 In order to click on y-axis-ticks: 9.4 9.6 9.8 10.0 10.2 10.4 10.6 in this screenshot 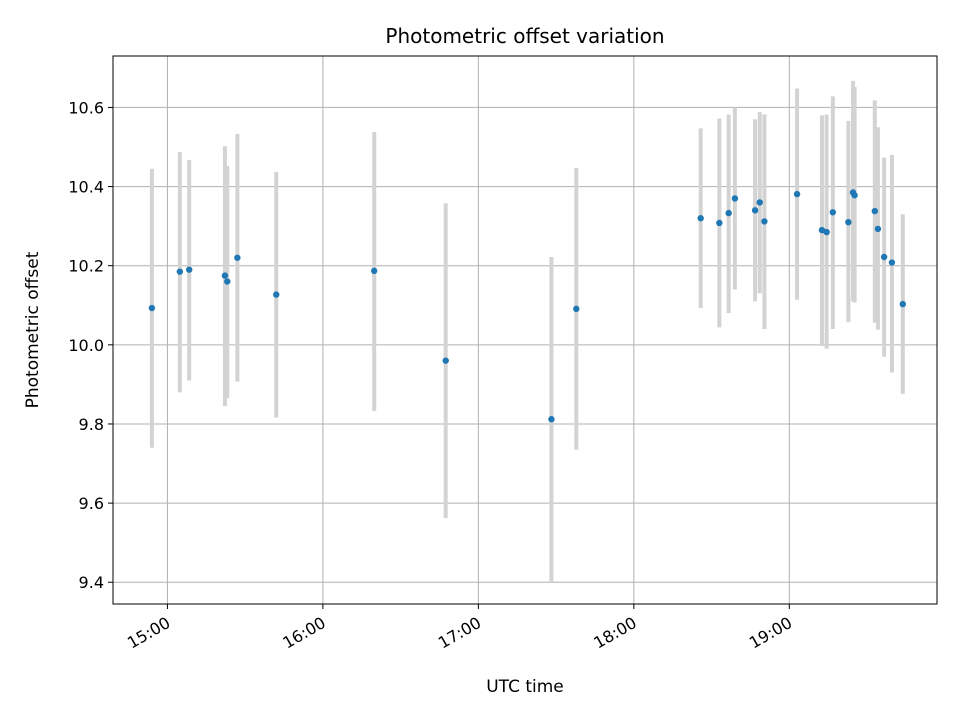, I will do `click(90, 345)`.